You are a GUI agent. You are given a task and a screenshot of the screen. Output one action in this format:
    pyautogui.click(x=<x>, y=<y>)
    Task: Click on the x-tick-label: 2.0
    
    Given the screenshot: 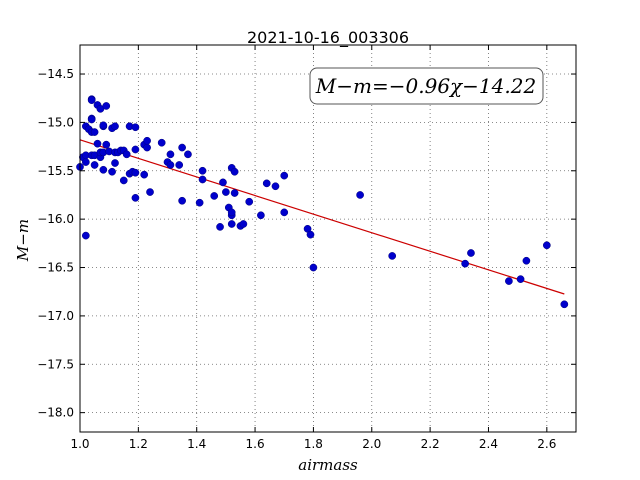 What is the action you would take?
    pyautogui.click(x=371, y=444)
    